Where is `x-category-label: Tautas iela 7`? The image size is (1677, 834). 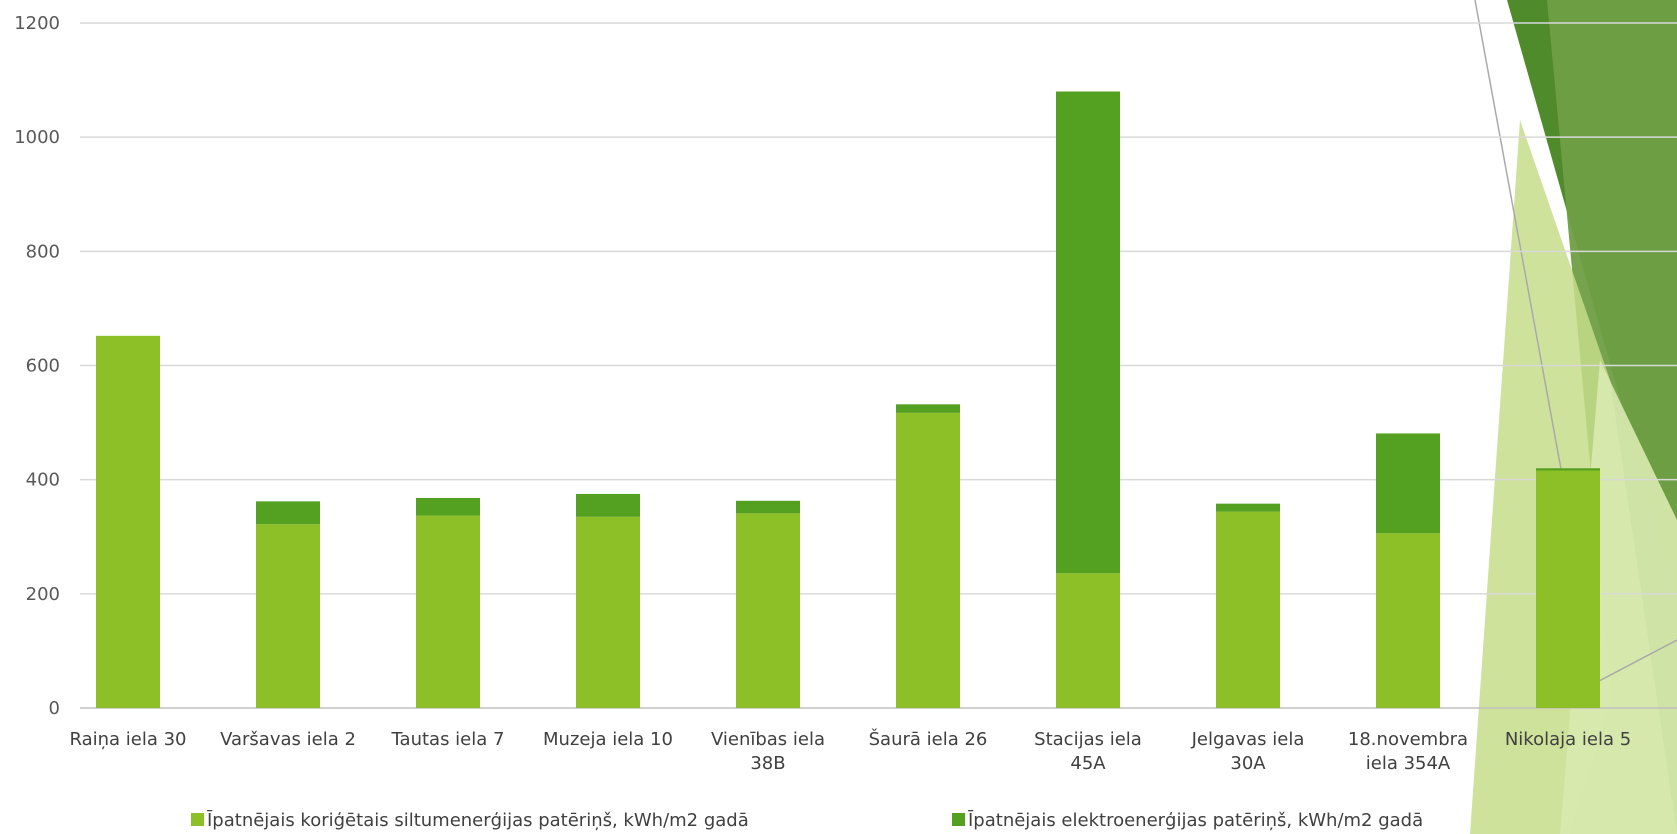 x-category-label: Tautas iela 7 is located at coordinates (448, 739).